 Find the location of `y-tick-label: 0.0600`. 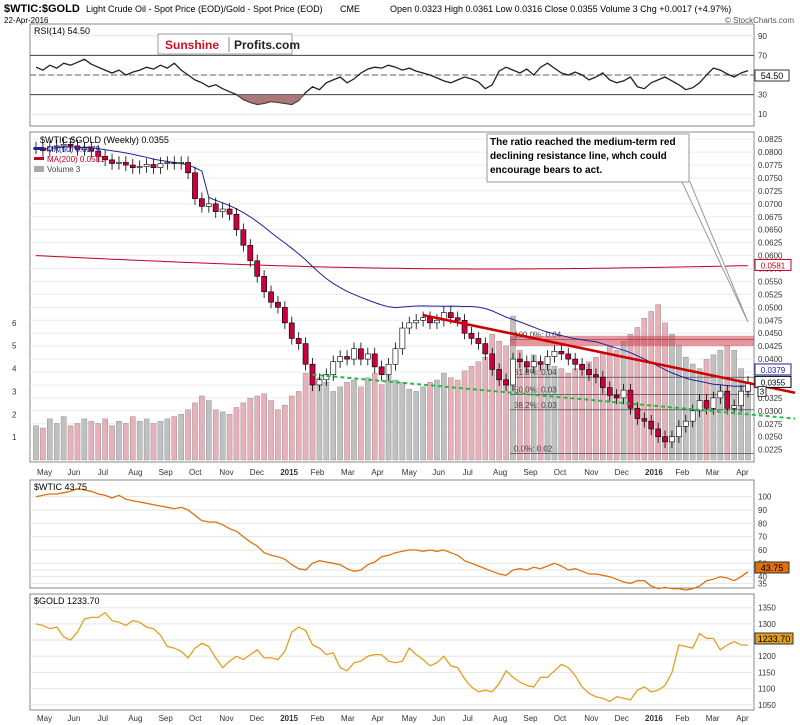

y-tick-label: 0.0600 is located at coordinates (770, 256).